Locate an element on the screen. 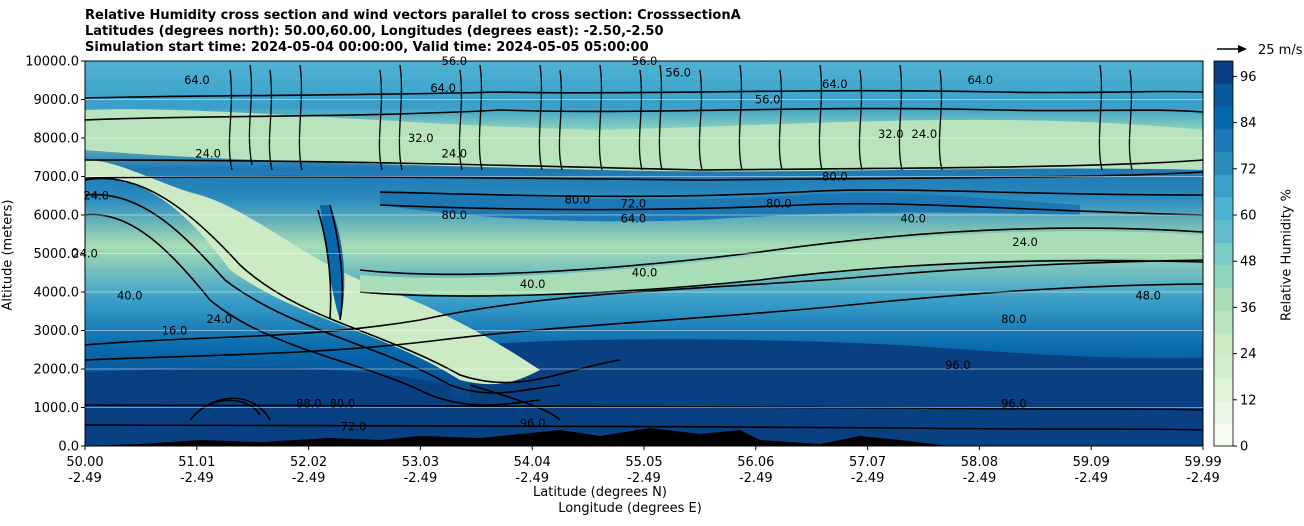  colorbar-tick-label: 24 is located at coordinates (1248, 354).